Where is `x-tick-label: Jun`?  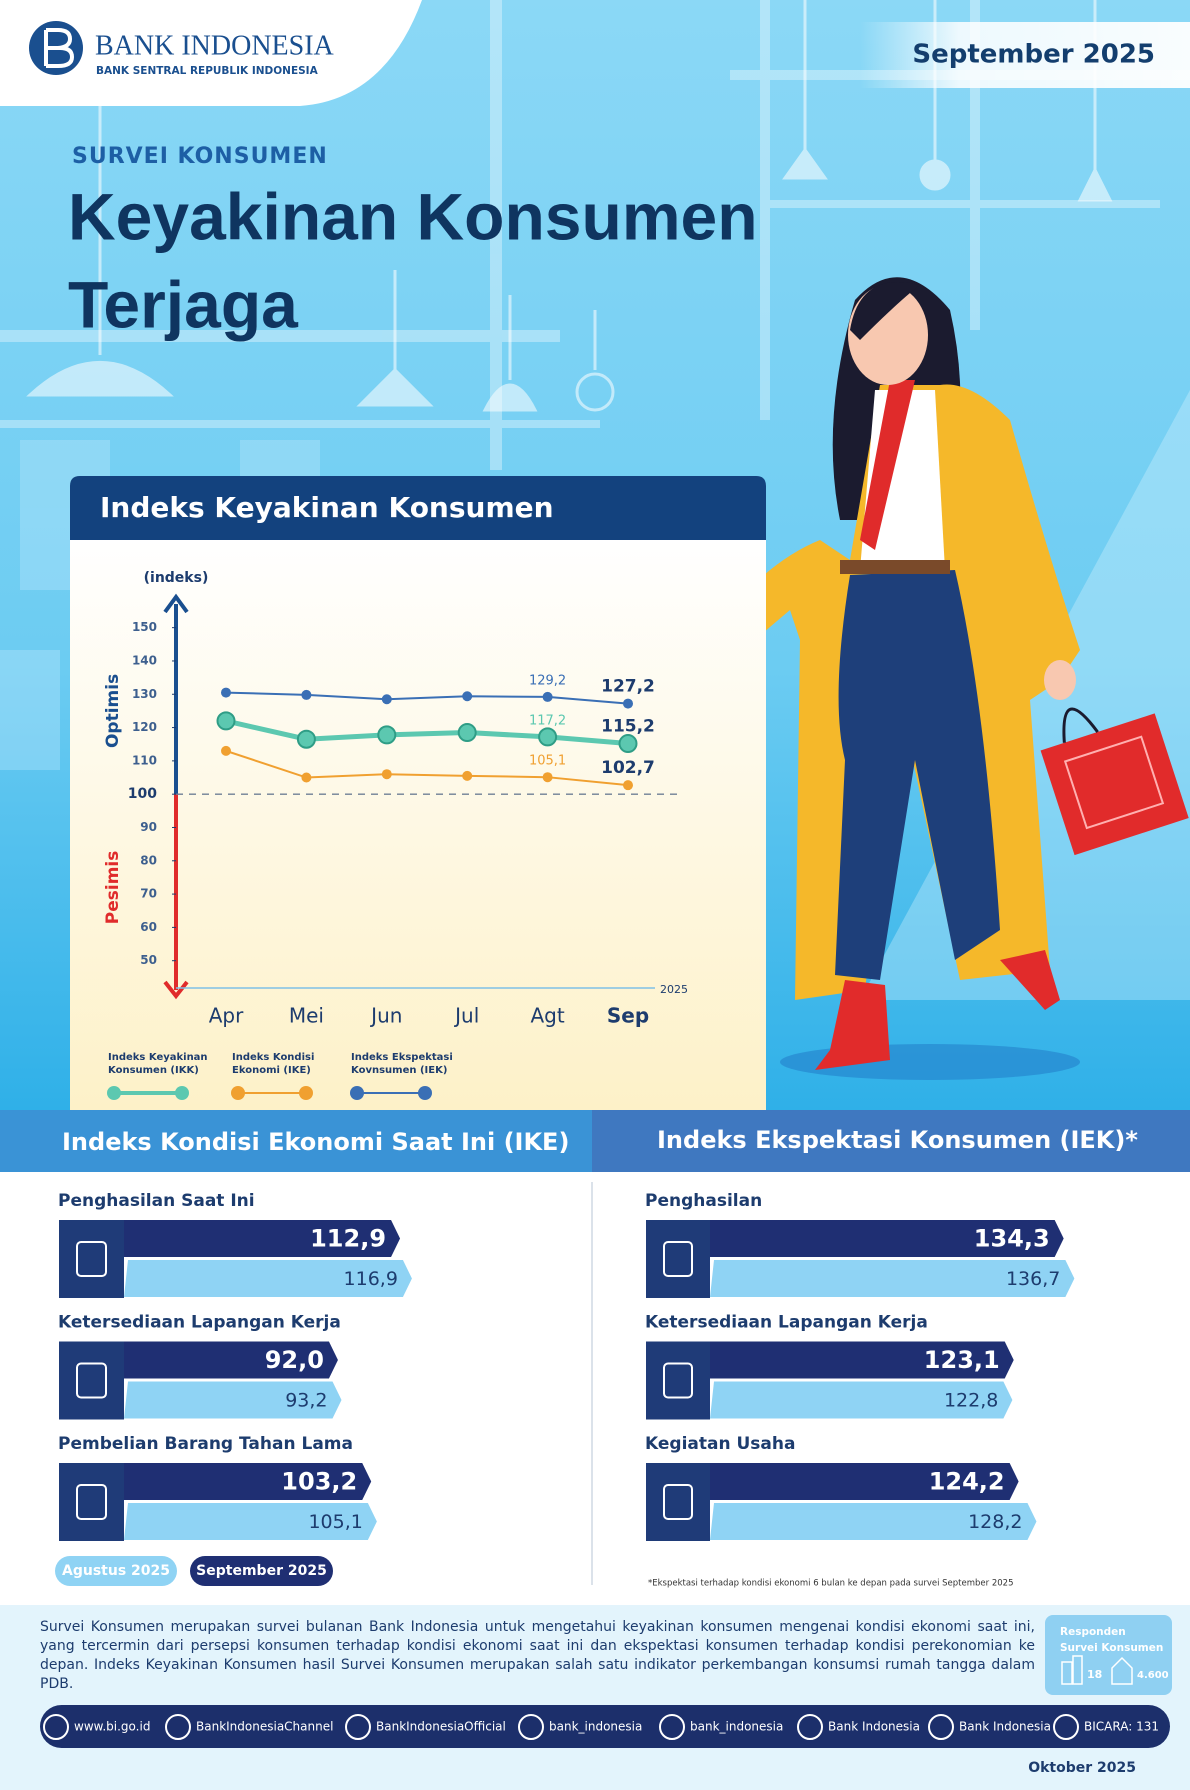
x-tick-label: Jun is located at coordinates (385, 1016).